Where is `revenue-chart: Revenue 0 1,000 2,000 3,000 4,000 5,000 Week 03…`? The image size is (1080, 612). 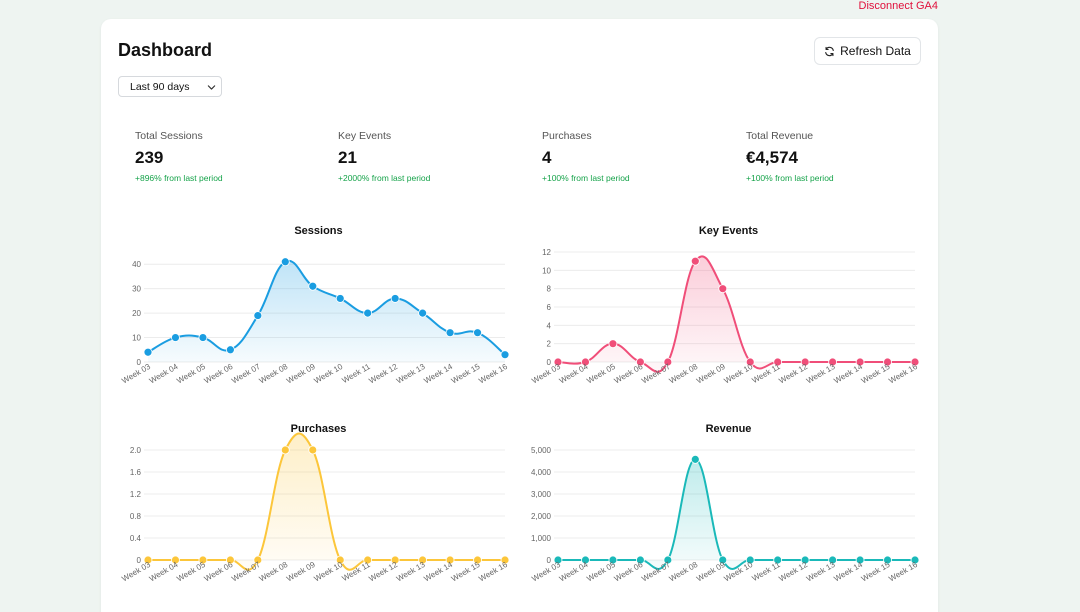
revenue-chart: Revenue 0 1,000 2,000 3,000 4,000 5,000 Week 03… is located at coordinates (725, 509).